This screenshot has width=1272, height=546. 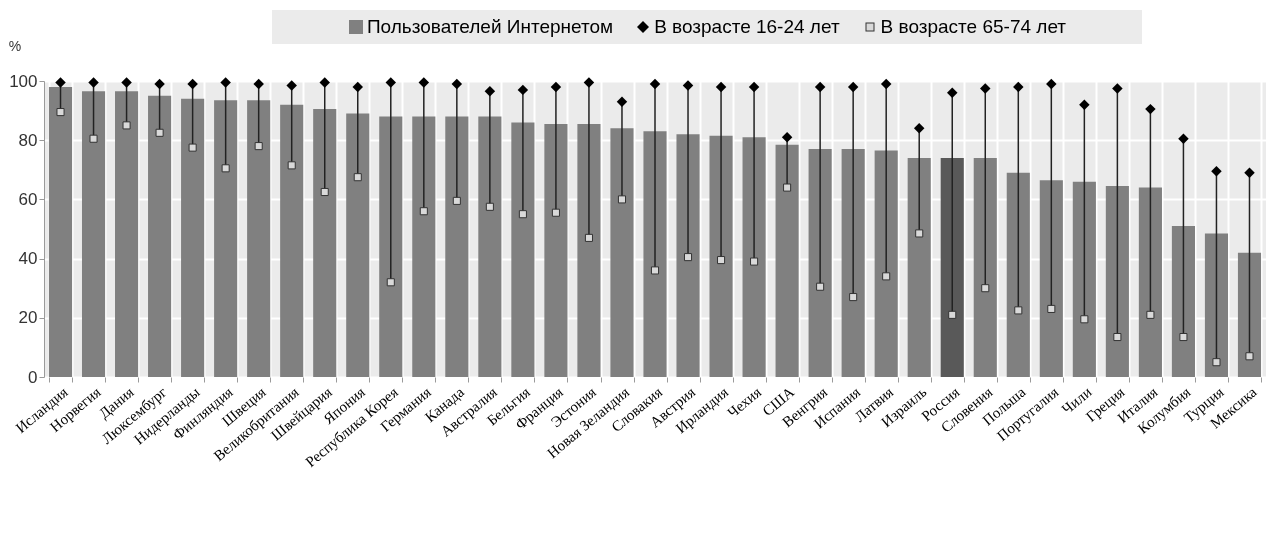 What do you see at coordinates (28, 140) in the screenshot?
I see `y-tick-label: 80` at bounding box center [28, 140].